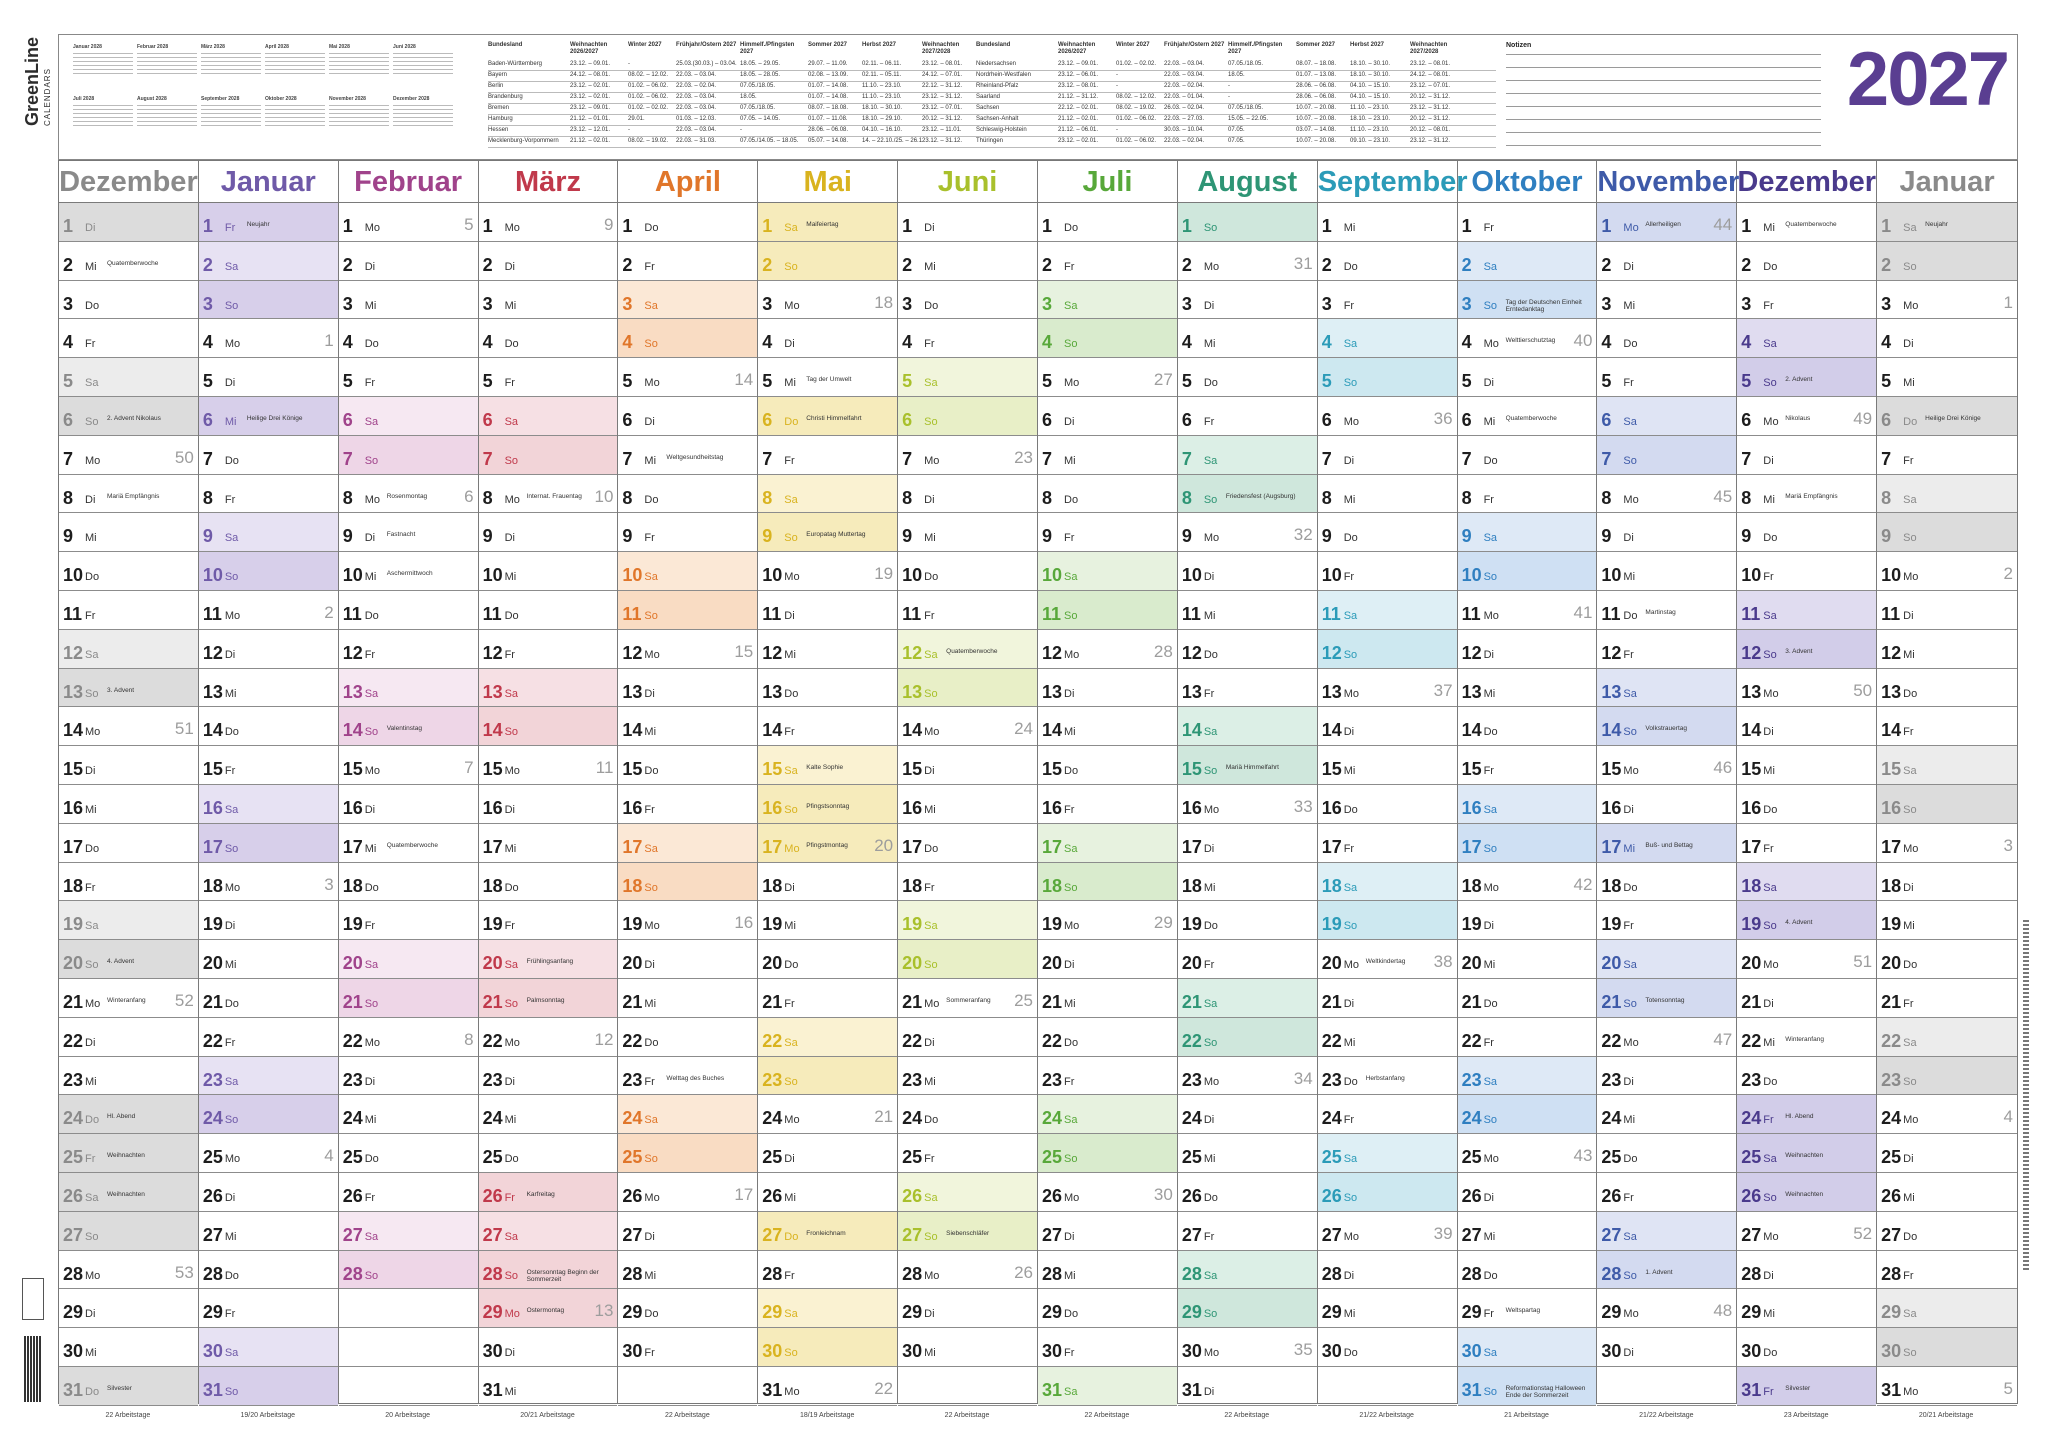  I want to click on header-frame, so click(1038, 97).